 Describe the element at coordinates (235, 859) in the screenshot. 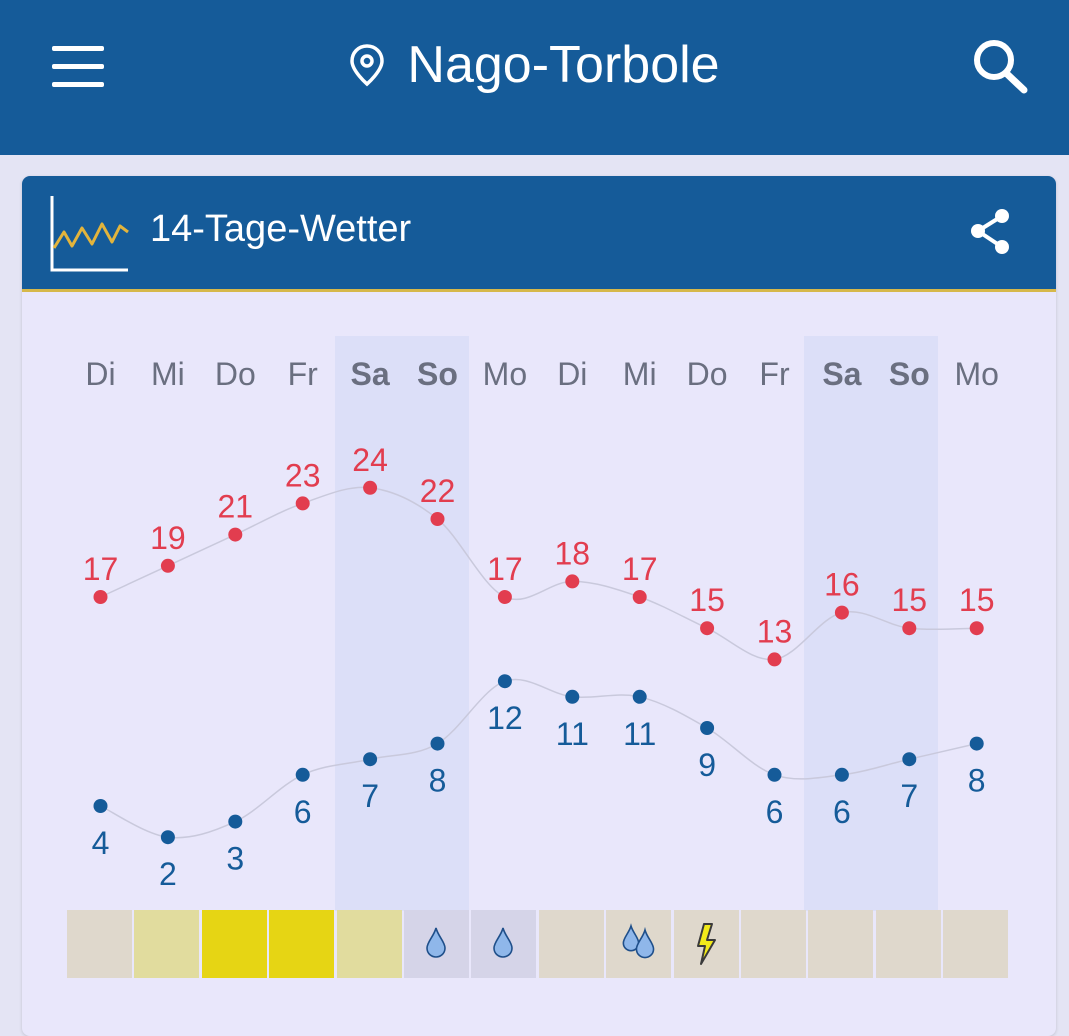

I see `min-temp-label: 3` at that location.